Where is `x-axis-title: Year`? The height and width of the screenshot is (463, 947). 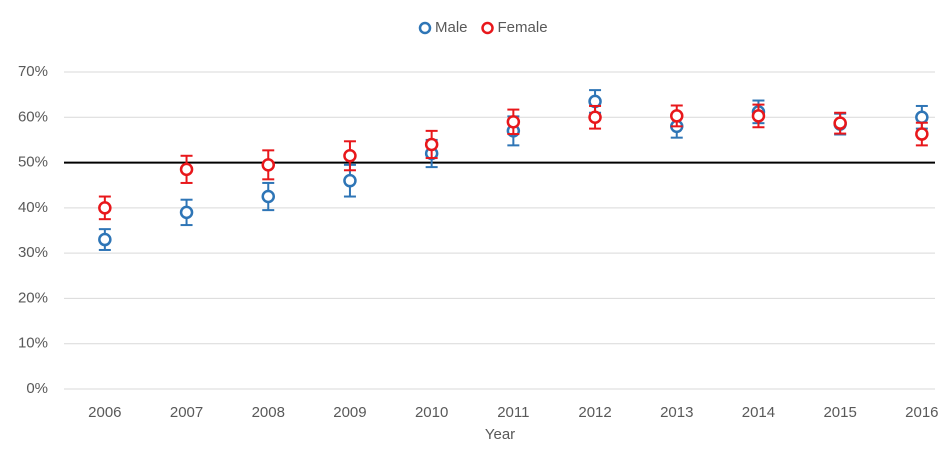
x-axis-title: Year is located at coordinates (500, 434).